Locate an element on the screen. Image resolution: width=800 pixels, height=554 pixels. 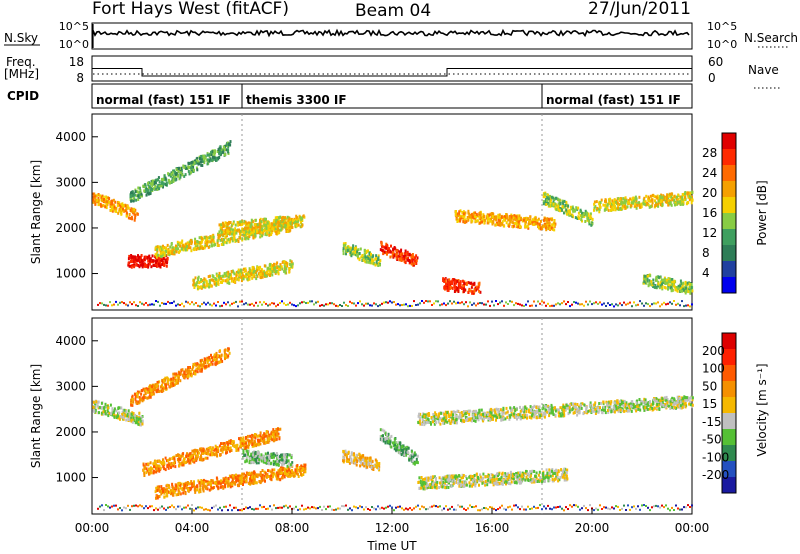
noise-search-label: N.Search is located at coordinates (771, 38).